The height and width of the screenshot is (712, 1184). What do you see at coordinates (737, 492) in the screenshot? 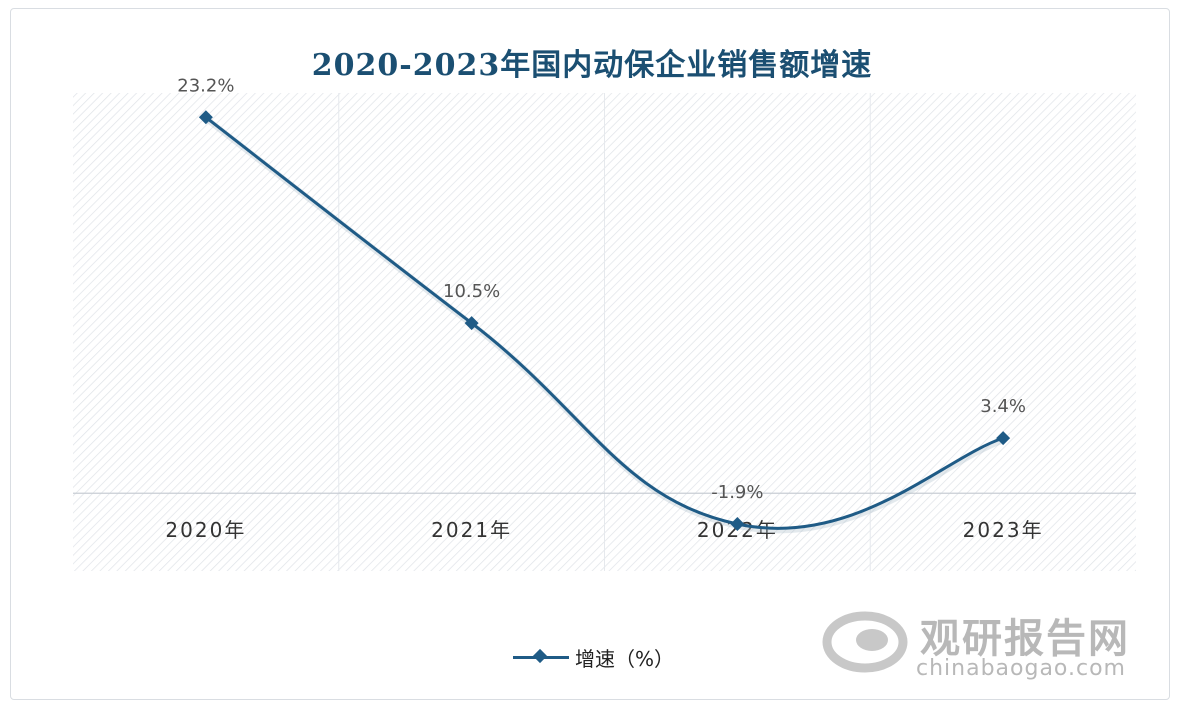
I see `data-label: -1.9%` at bounding box center [737, 492].